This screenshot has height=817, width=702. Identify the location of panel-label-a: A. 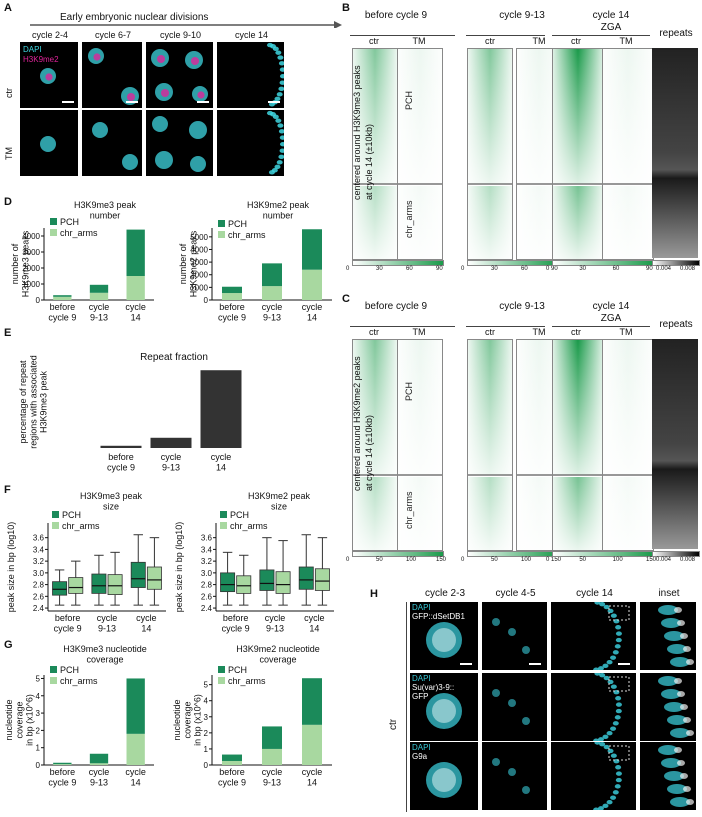
(8, 8).